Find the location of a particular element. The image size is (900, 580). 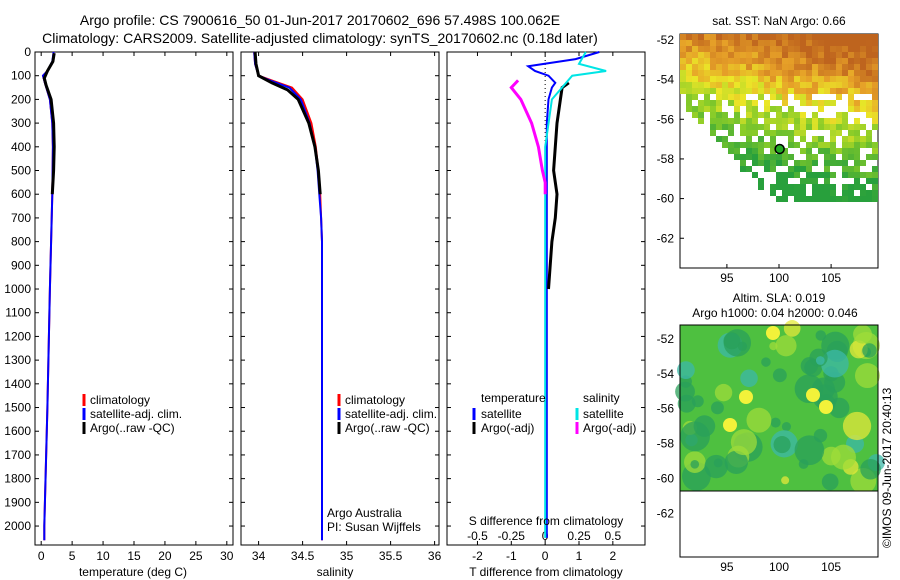

difference-legend-s-argo: Argo(-adj) is located at coordinates (609, 428).